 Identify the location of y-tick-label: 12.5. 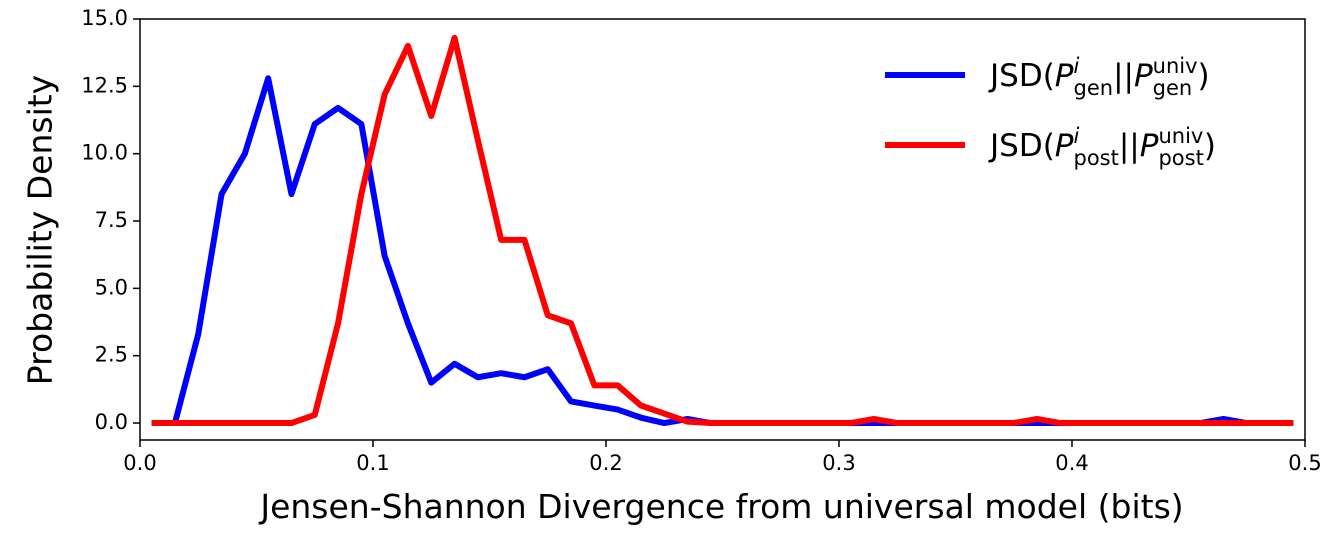
(104, 85).